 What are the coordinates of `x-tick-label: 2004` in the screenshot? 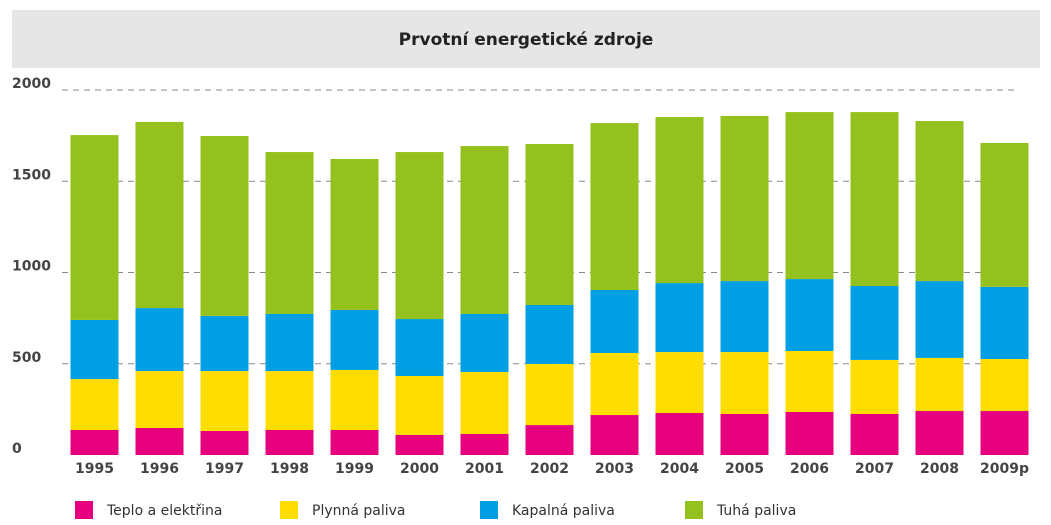 It's located at (679, 469).